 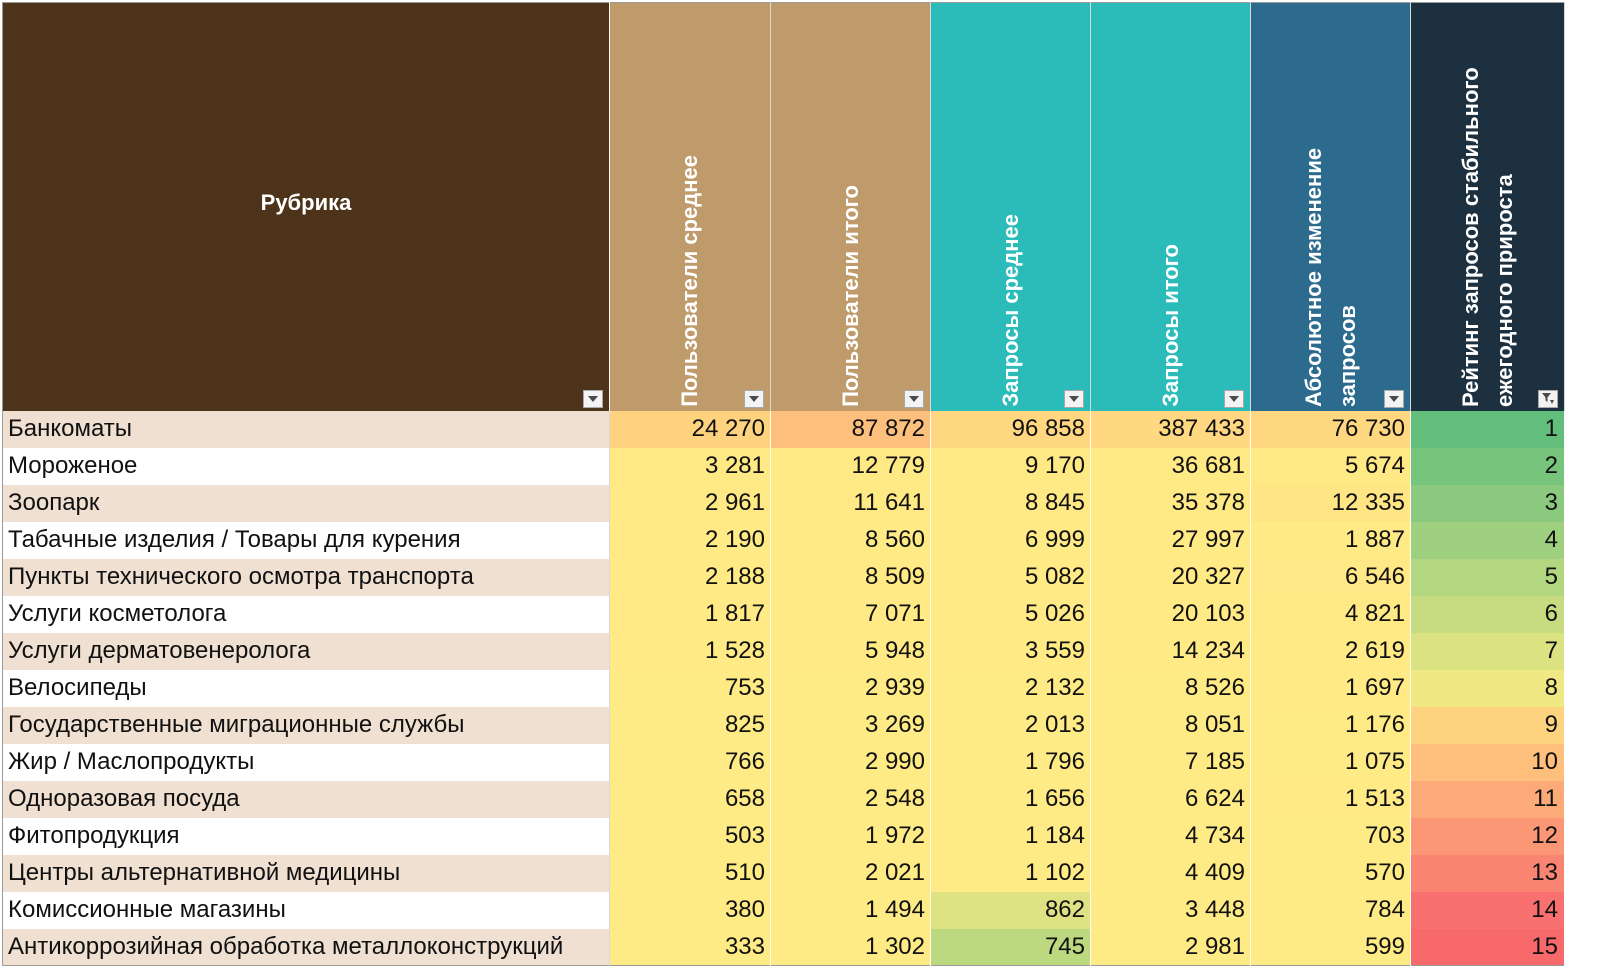 I want to click on cell-users-total: 8 509, so click(x=850, y=577).